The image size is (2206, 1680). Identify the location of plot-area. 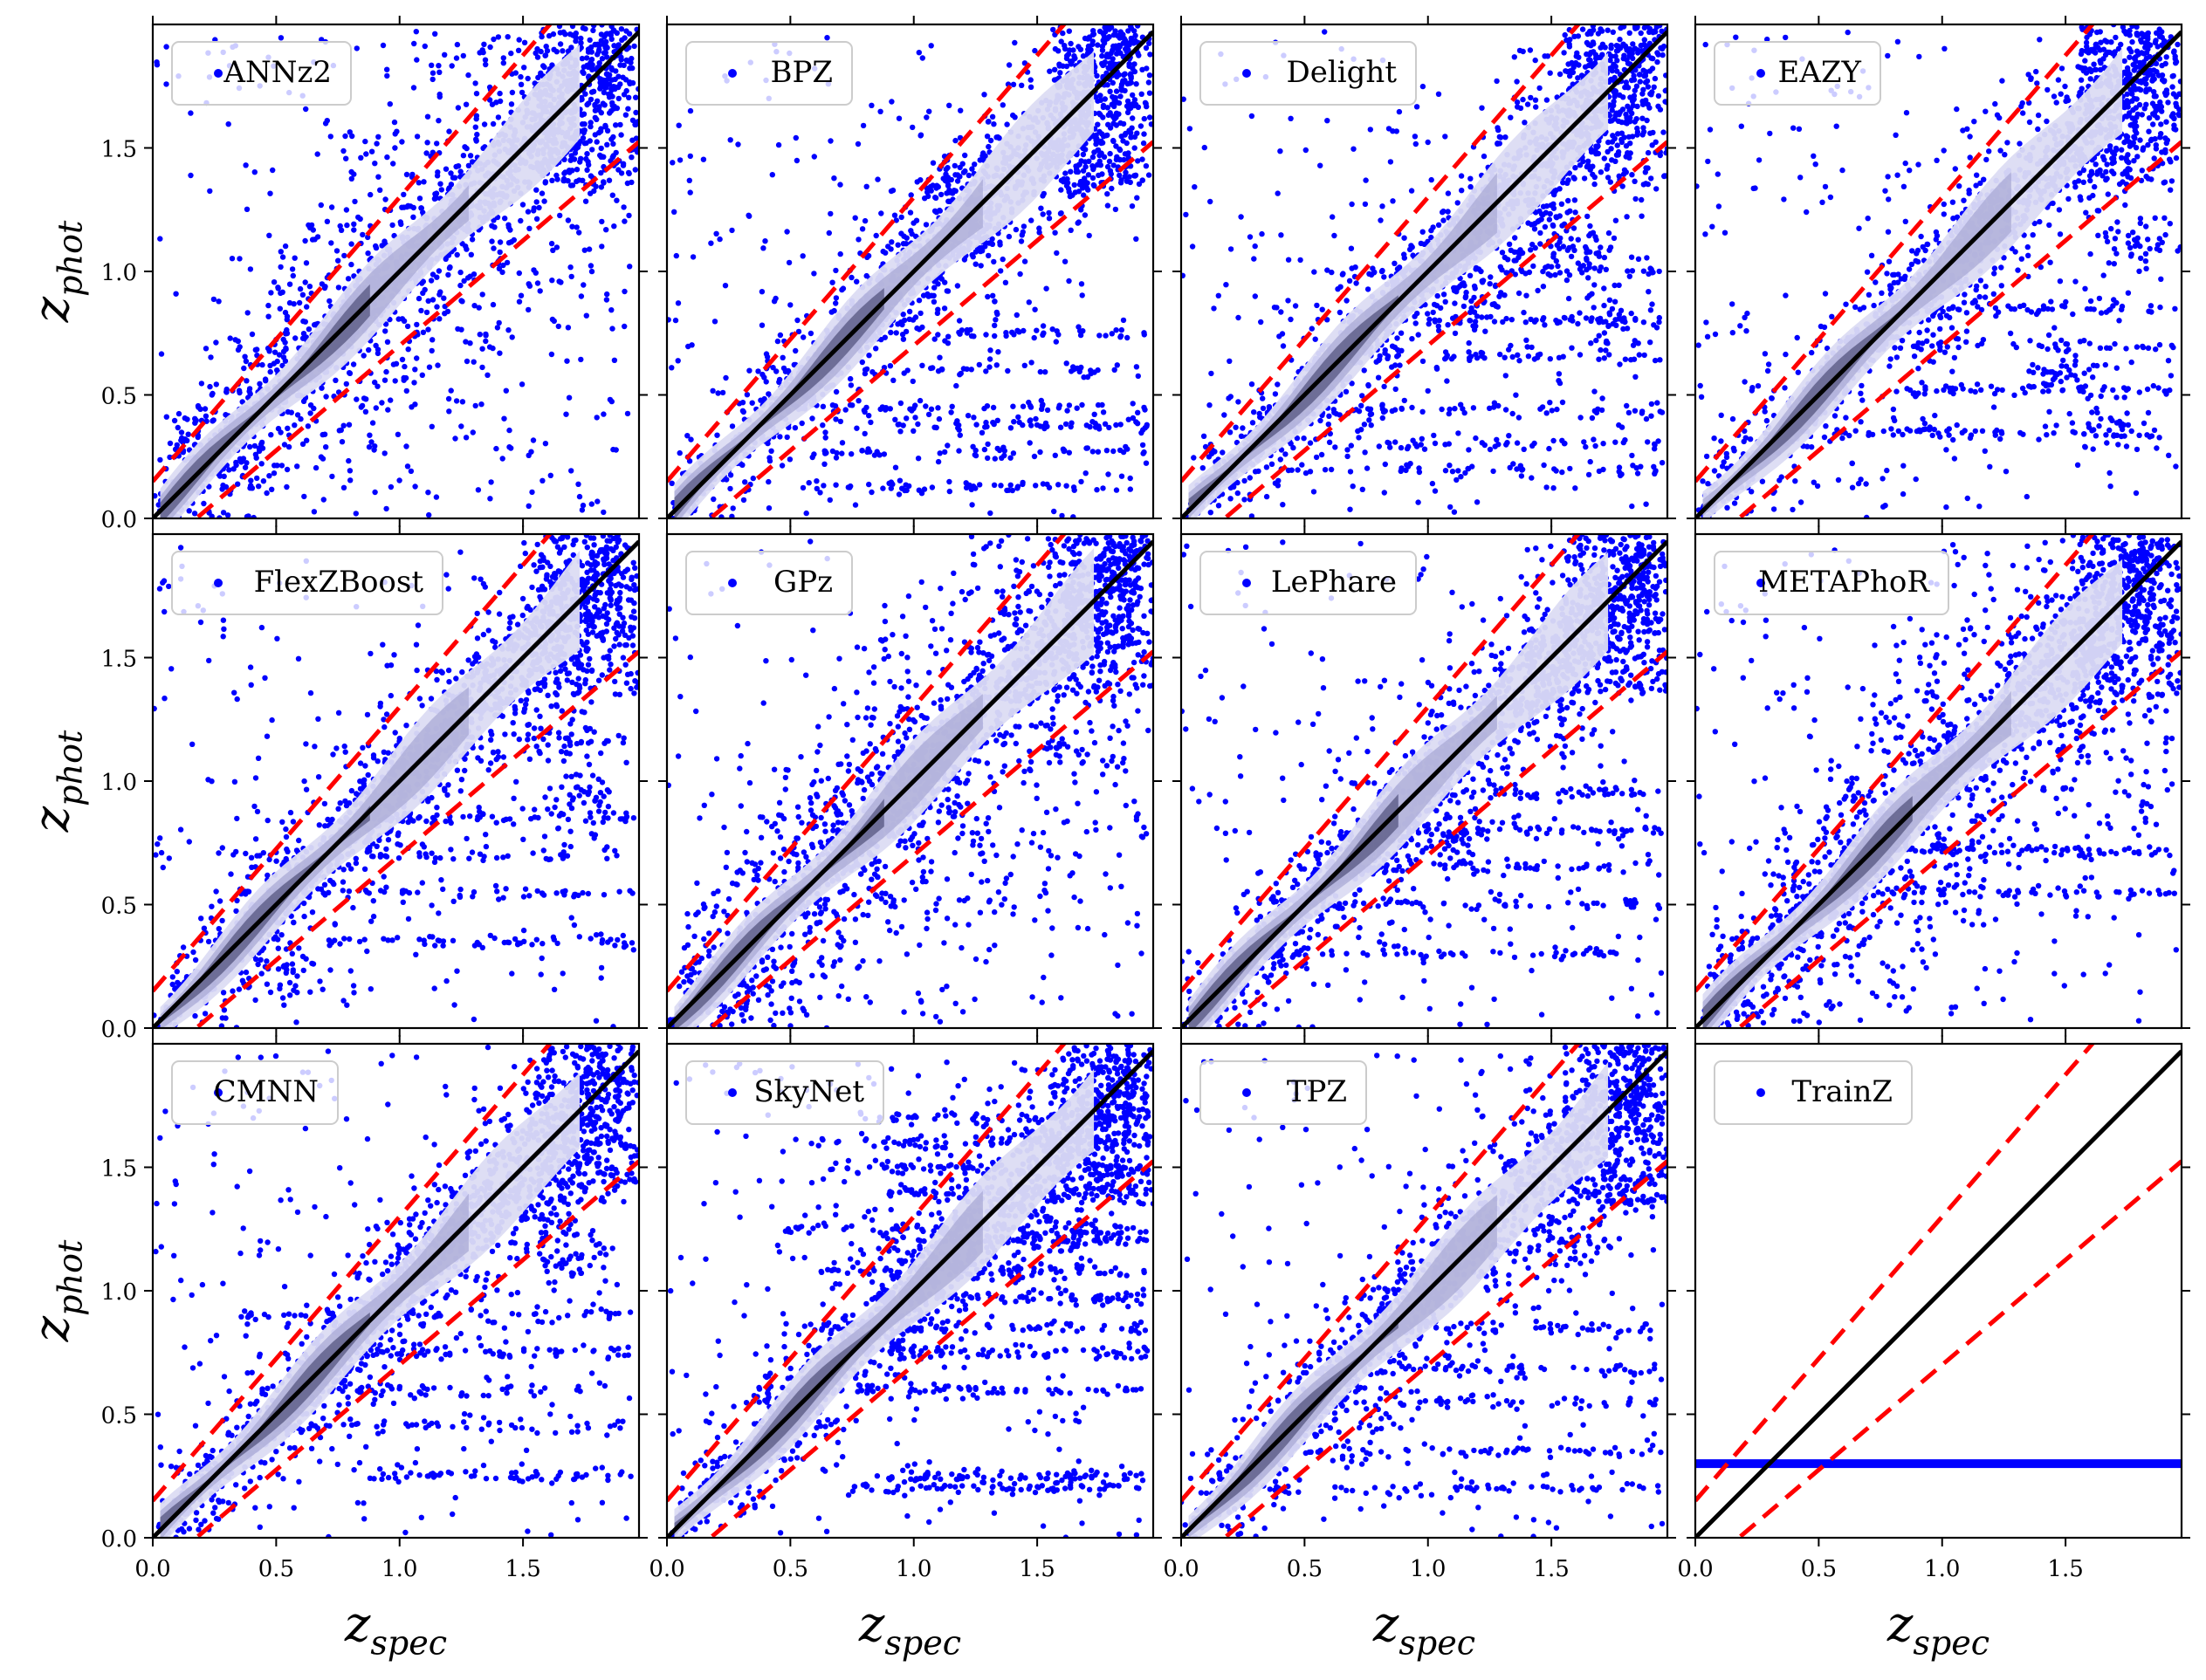
(396, 271).